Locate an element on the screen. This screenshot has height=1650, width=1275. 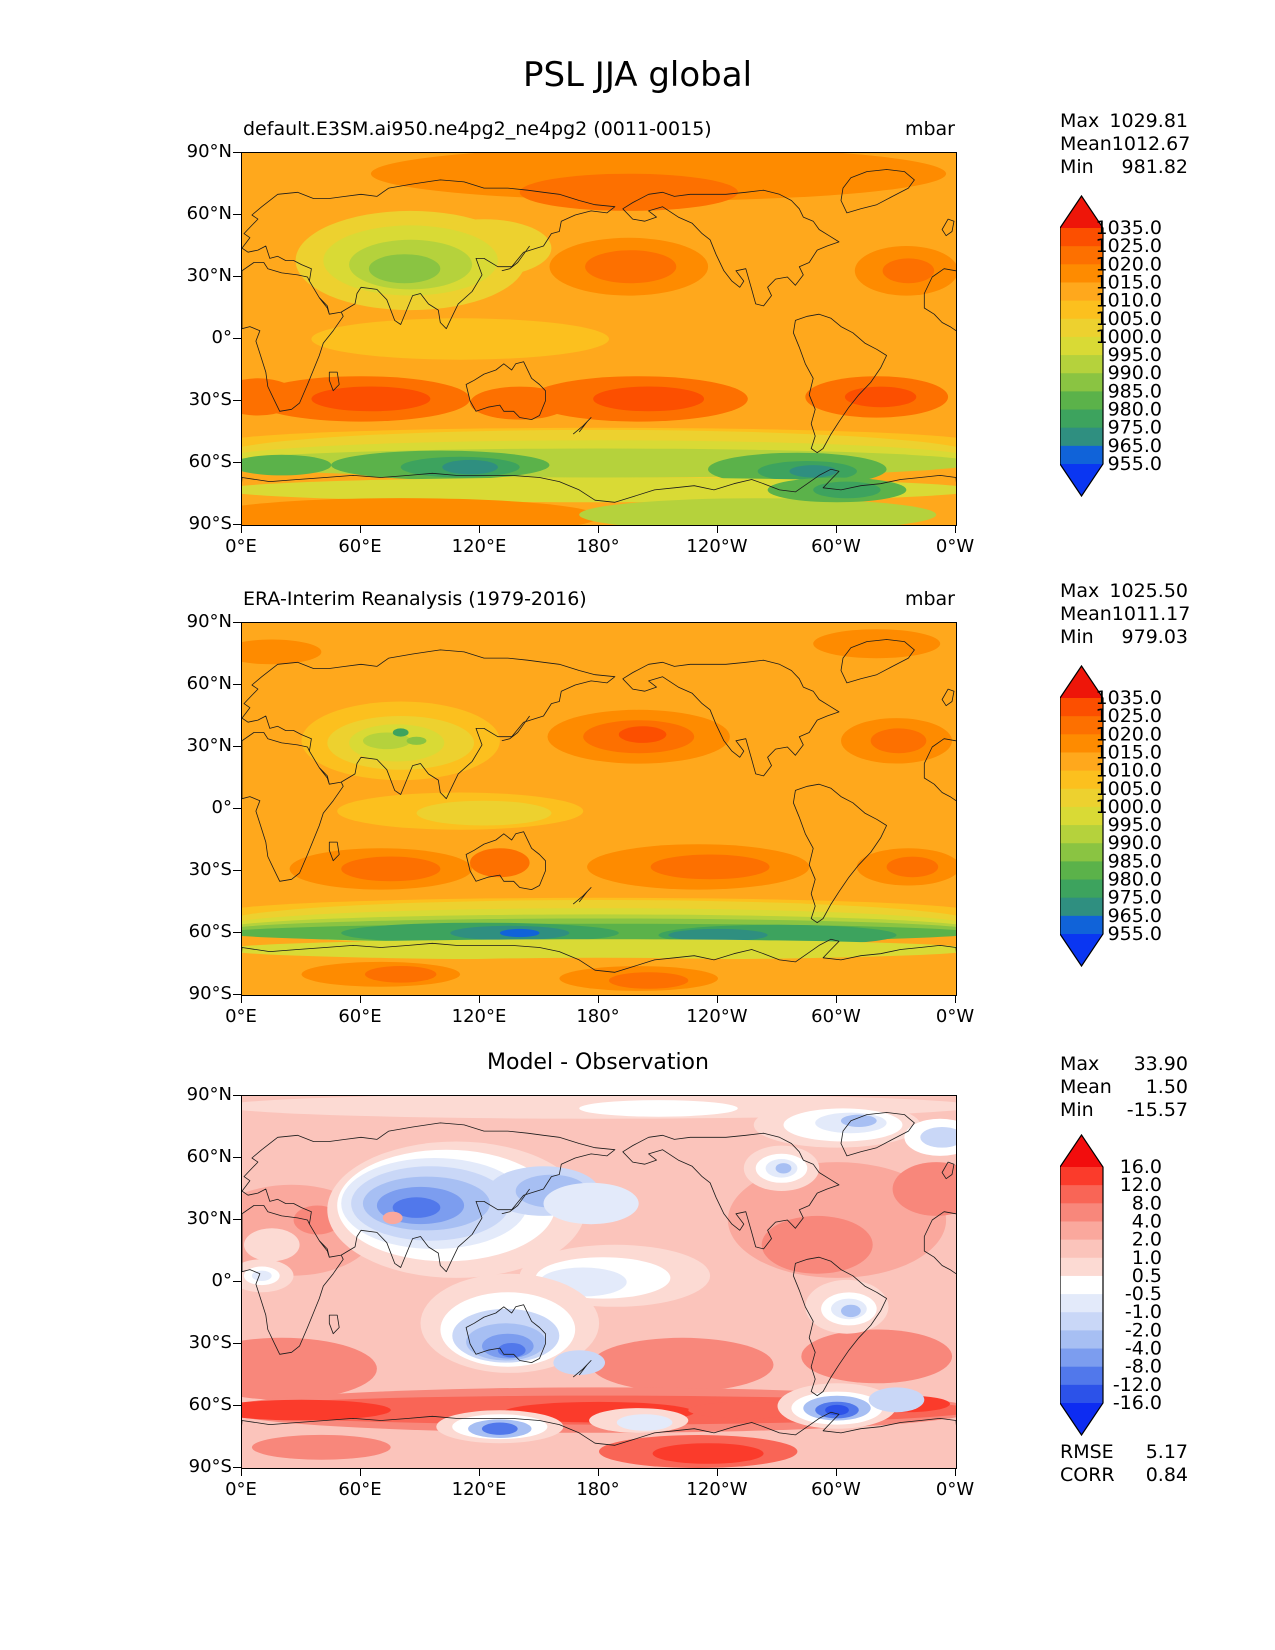
colorbar-tick-label: 2.0 is located at coordinates (1147, 1240).